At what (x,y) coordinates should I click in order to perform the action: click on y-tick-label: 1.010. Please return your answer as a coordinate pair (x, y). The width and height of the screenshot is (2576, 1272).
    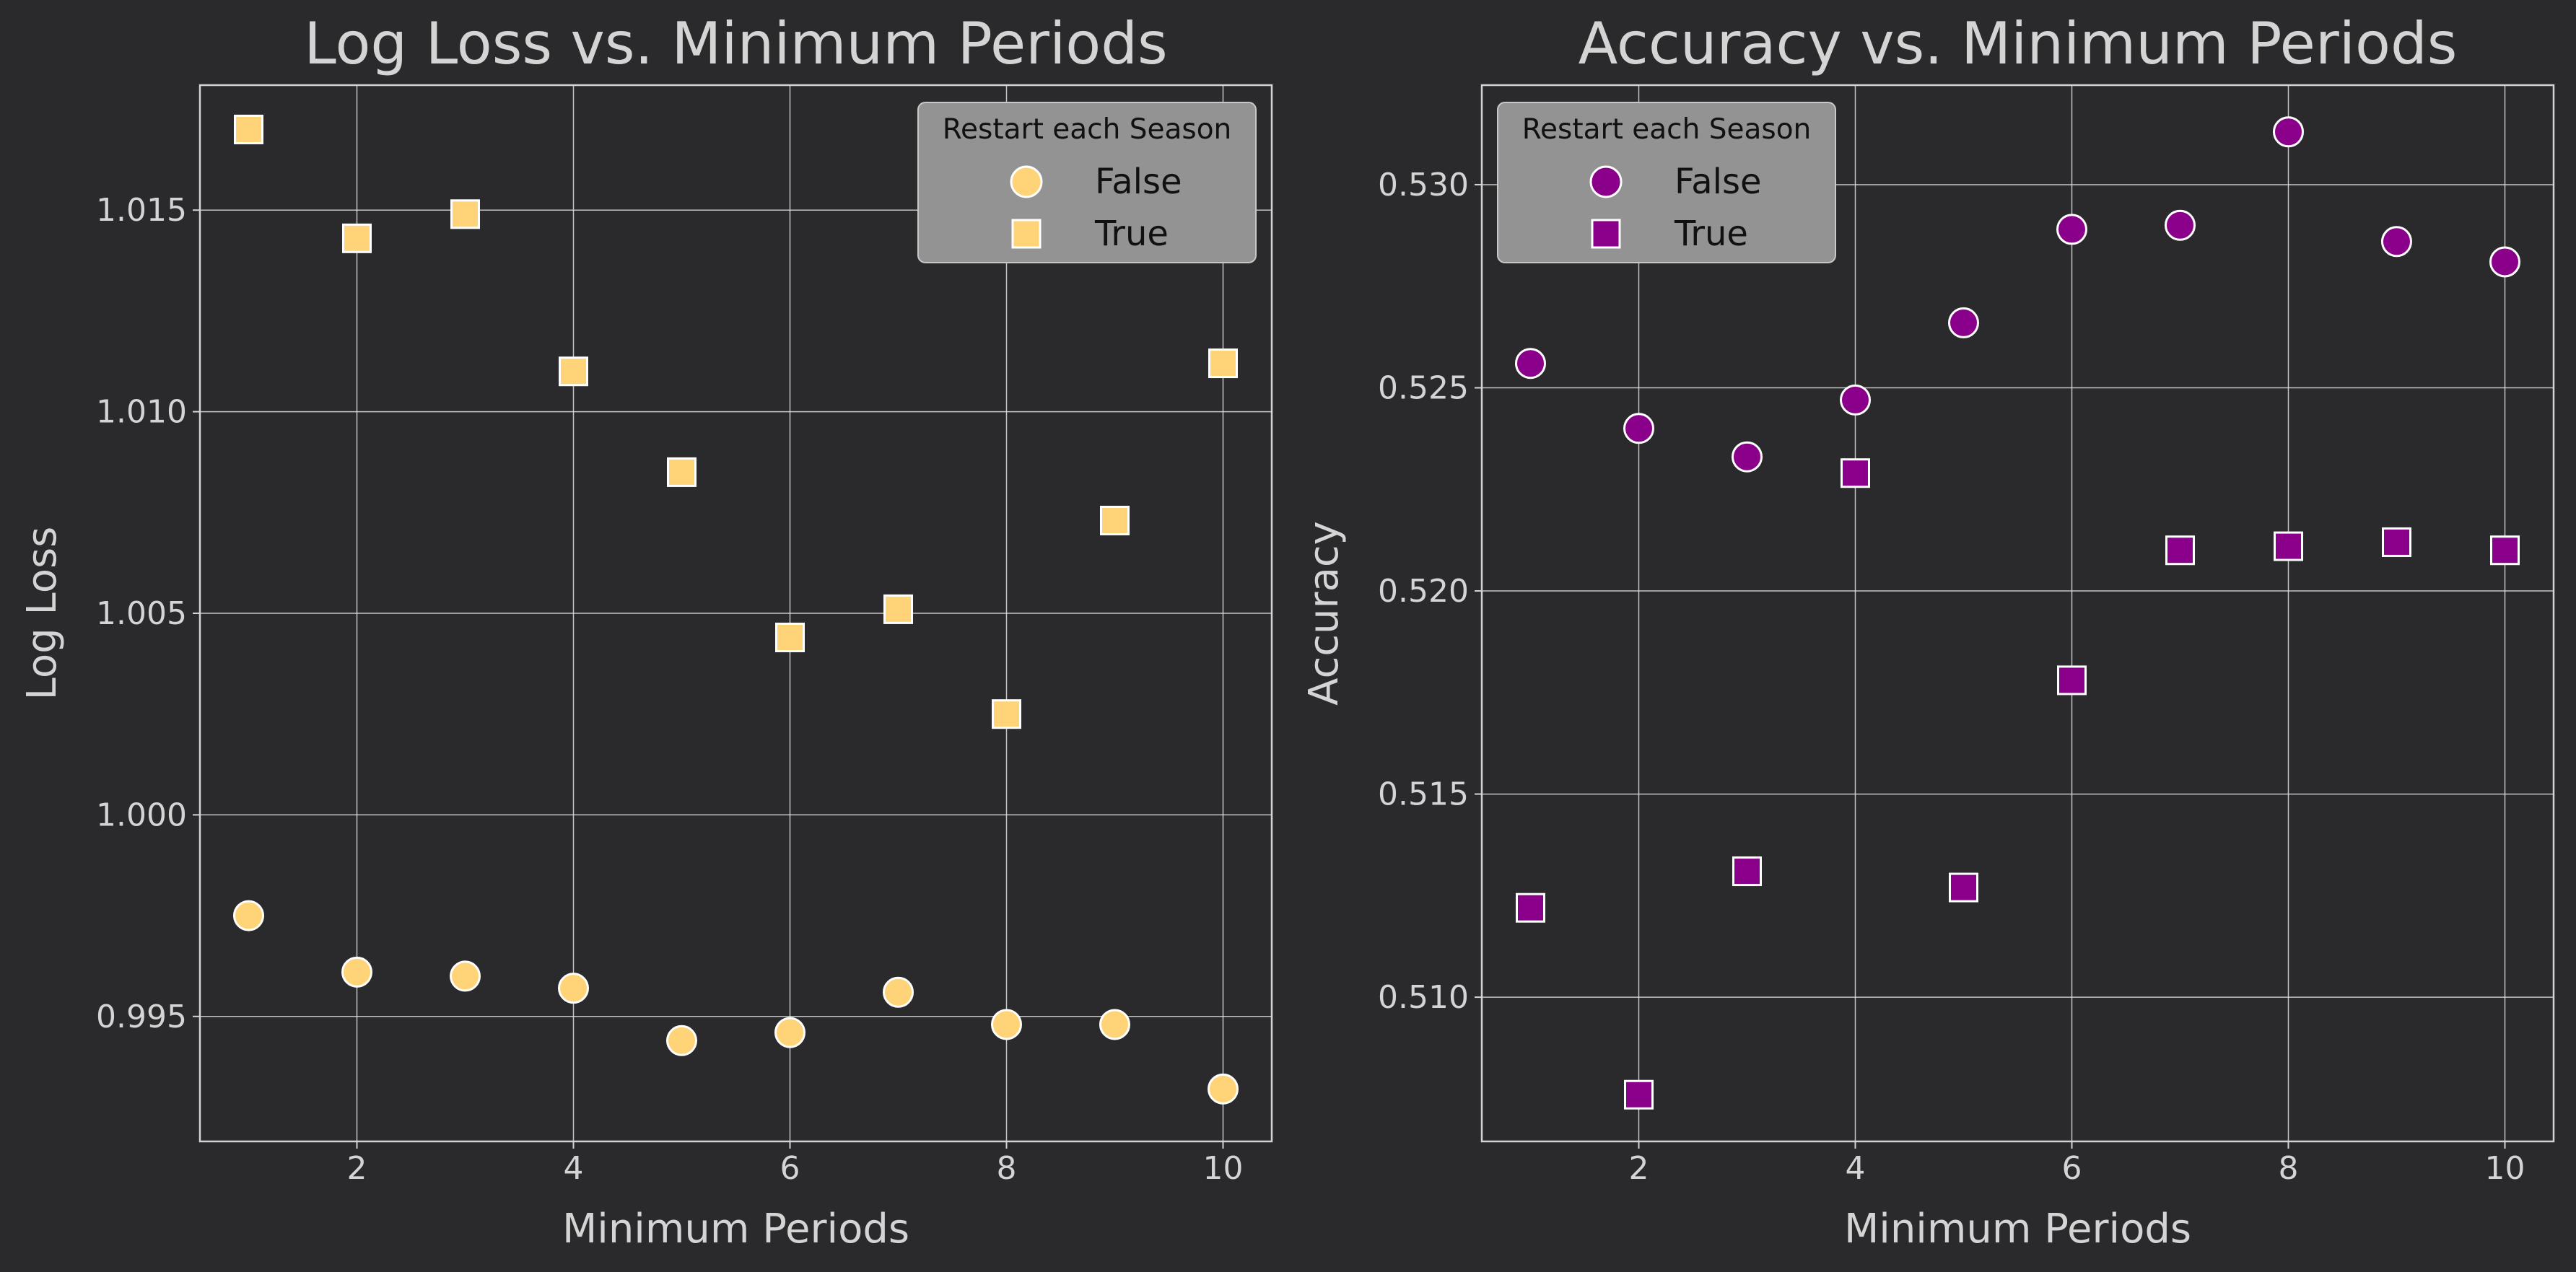
    Looking at the image, I should click on (141, 413).